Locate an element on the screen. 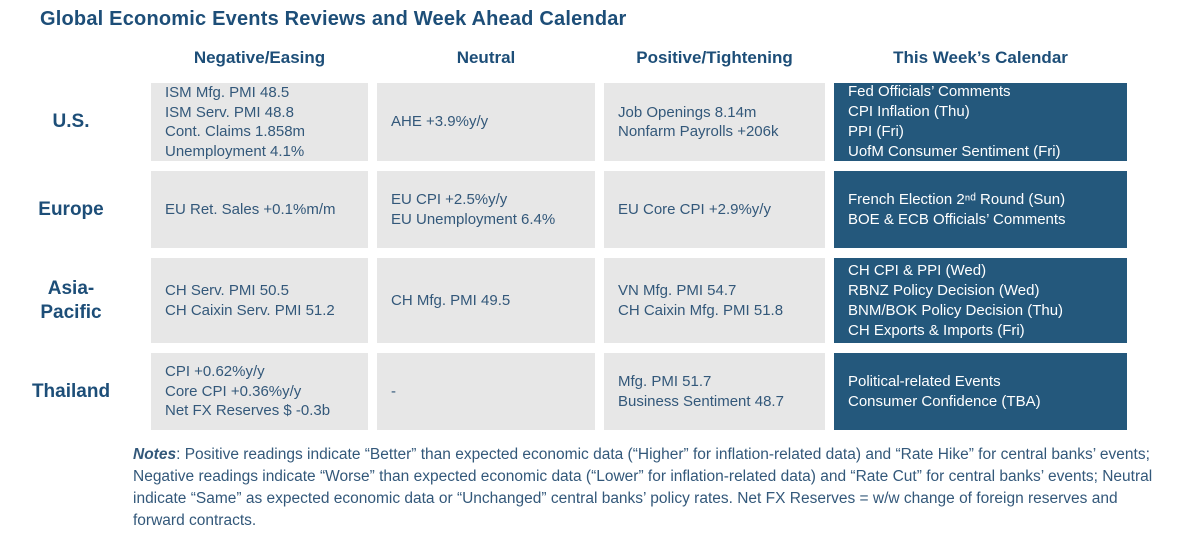 The image size is (1184, 552). cell-line: Fed Officials’ Comments is located at coordinates (929, 91).